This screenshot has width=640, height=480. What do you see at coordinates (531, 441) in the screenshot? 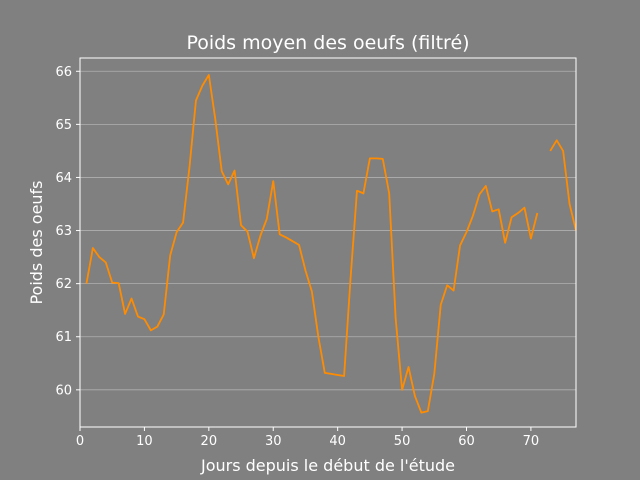
I see `x-tick-label: 70` at bounding box center [531, 441].